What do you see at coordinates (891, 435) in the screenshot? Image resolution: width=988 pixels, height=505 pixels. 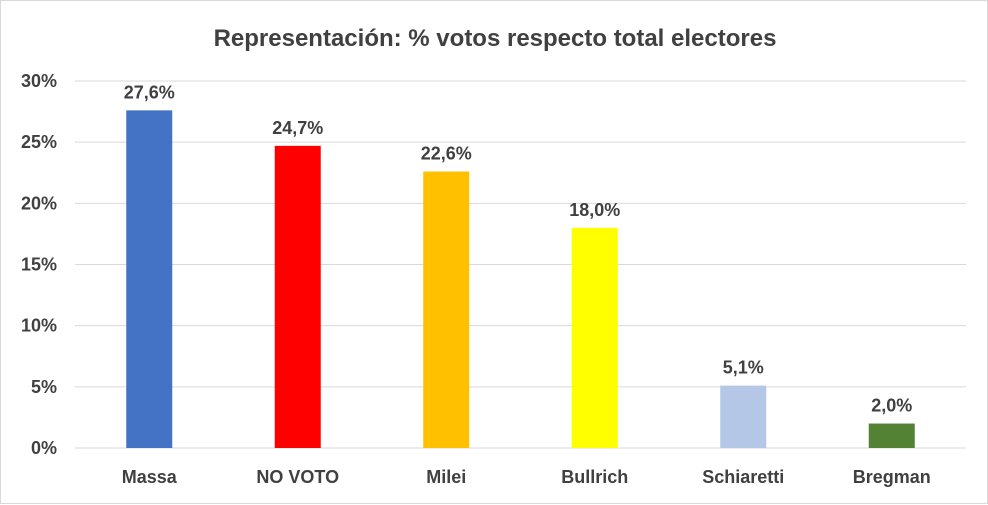 I see `bar-bregman` at bounding box center [891, 435].